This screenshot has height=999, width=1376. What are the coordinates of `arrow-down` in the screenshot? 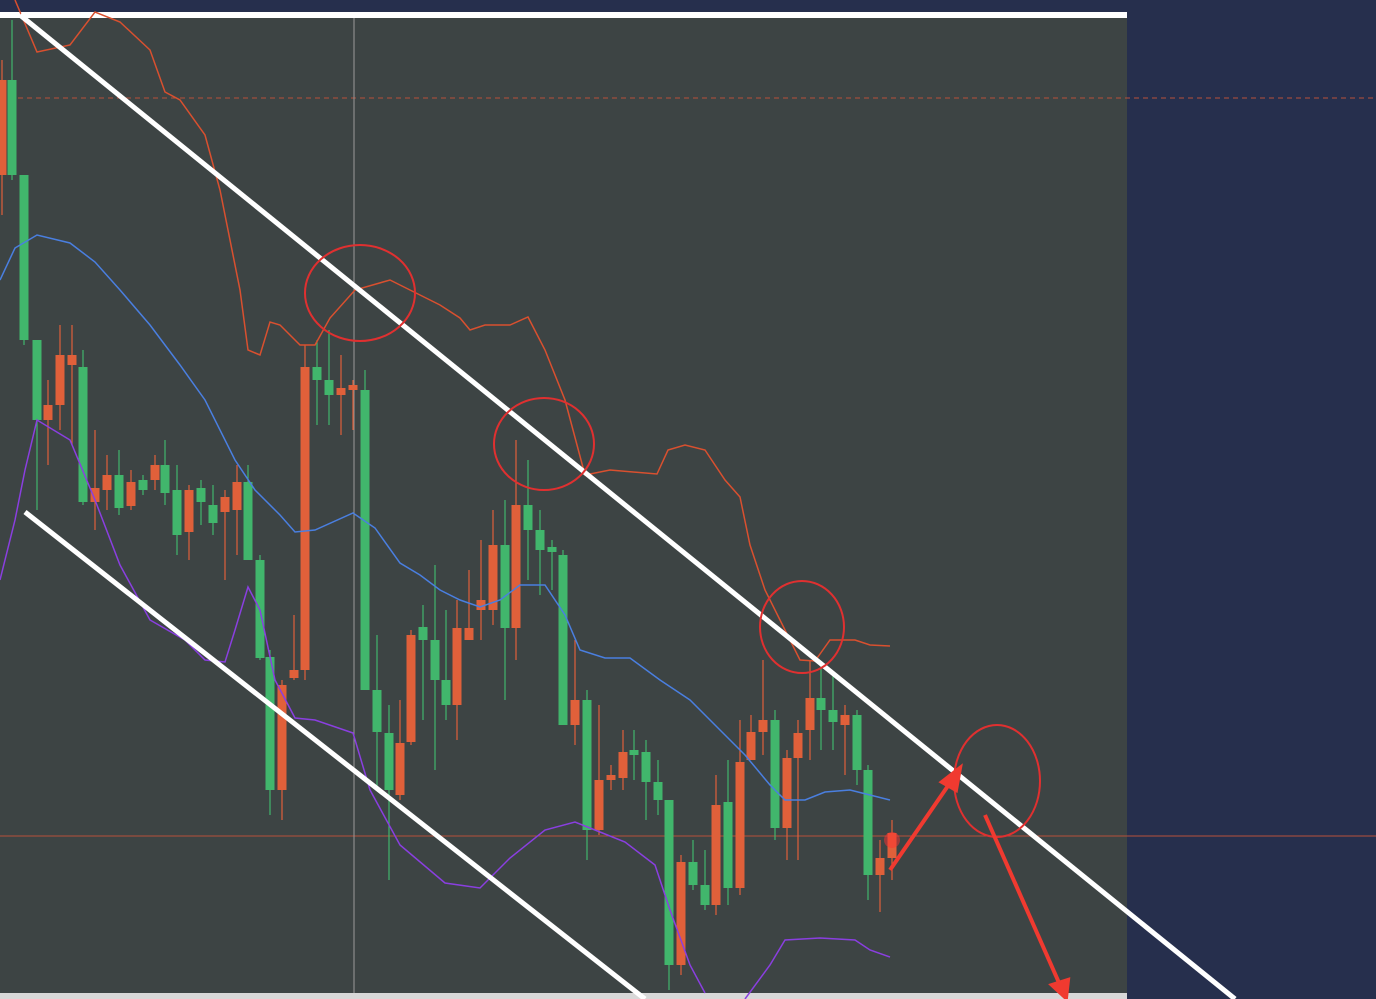 It's located at (1022, 900).